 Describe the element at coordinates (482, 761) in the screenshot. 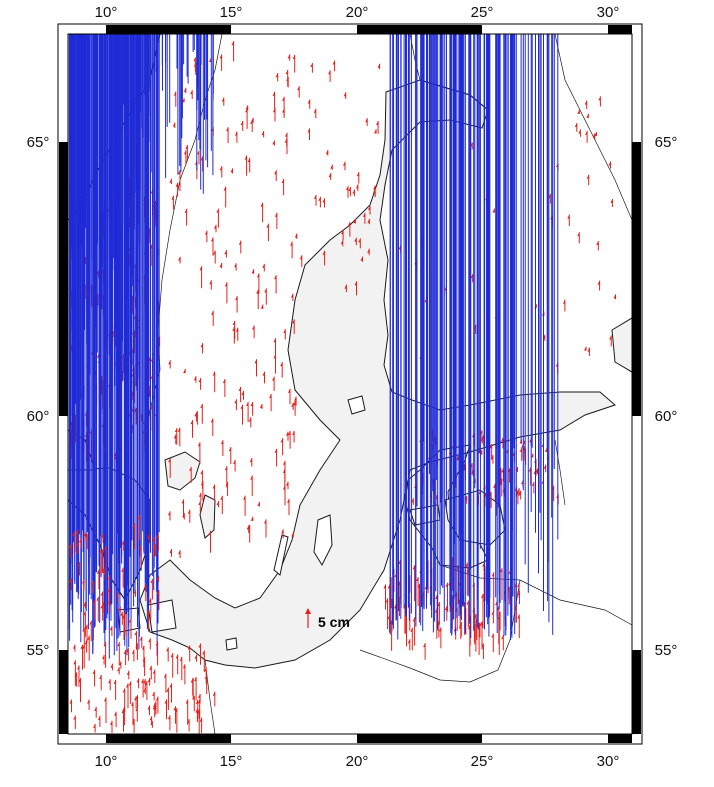

I see `lon-label-bottom-25: 25°` at that location.